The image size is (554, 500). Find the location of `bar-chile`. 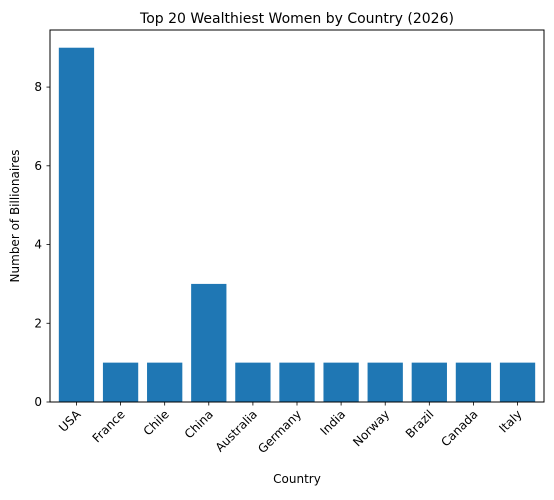

bar-chile is located at coordinates (165, 382).